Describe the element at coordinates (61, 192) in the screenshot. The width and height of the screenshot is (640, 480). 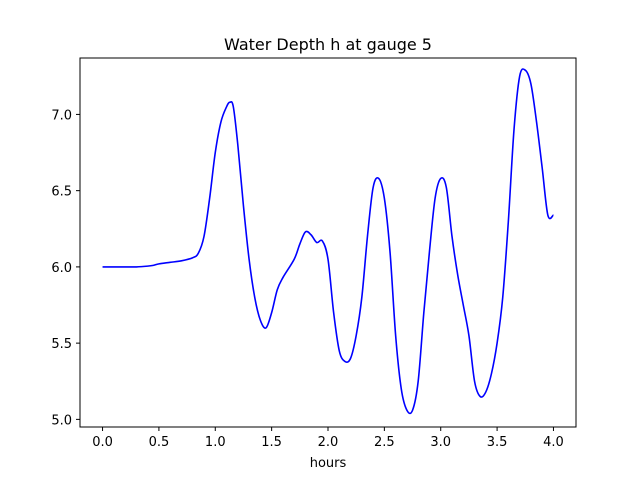
I see `y-tick-label: 6.5` at that location.